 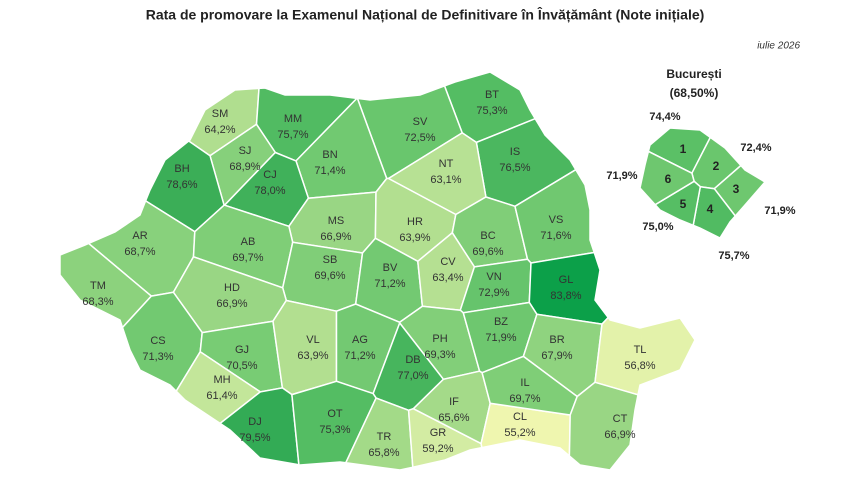 I want to click on sector-value: 75,0%, so click(x=657, y=227).